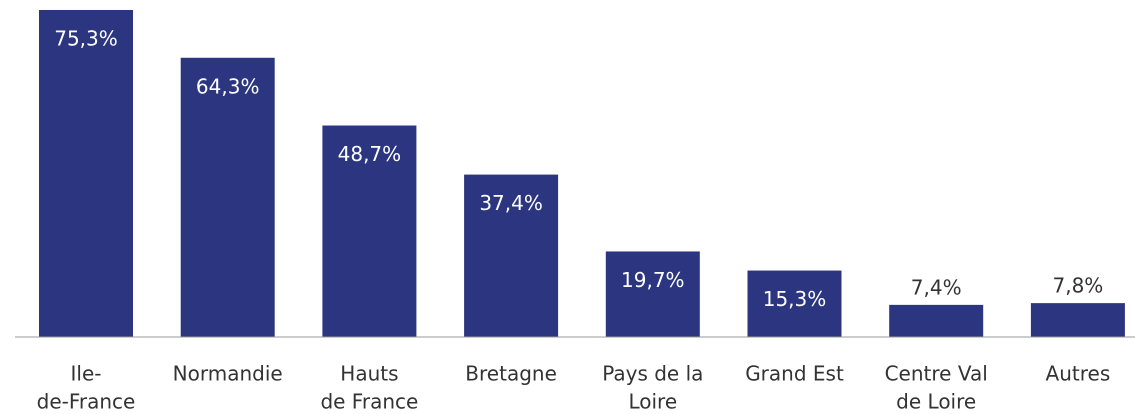 The image size is (1135, 414). Describe the element at coordinates (652, 374) in the screenshot. I see `x-tick-label: Pays de la` at that location.